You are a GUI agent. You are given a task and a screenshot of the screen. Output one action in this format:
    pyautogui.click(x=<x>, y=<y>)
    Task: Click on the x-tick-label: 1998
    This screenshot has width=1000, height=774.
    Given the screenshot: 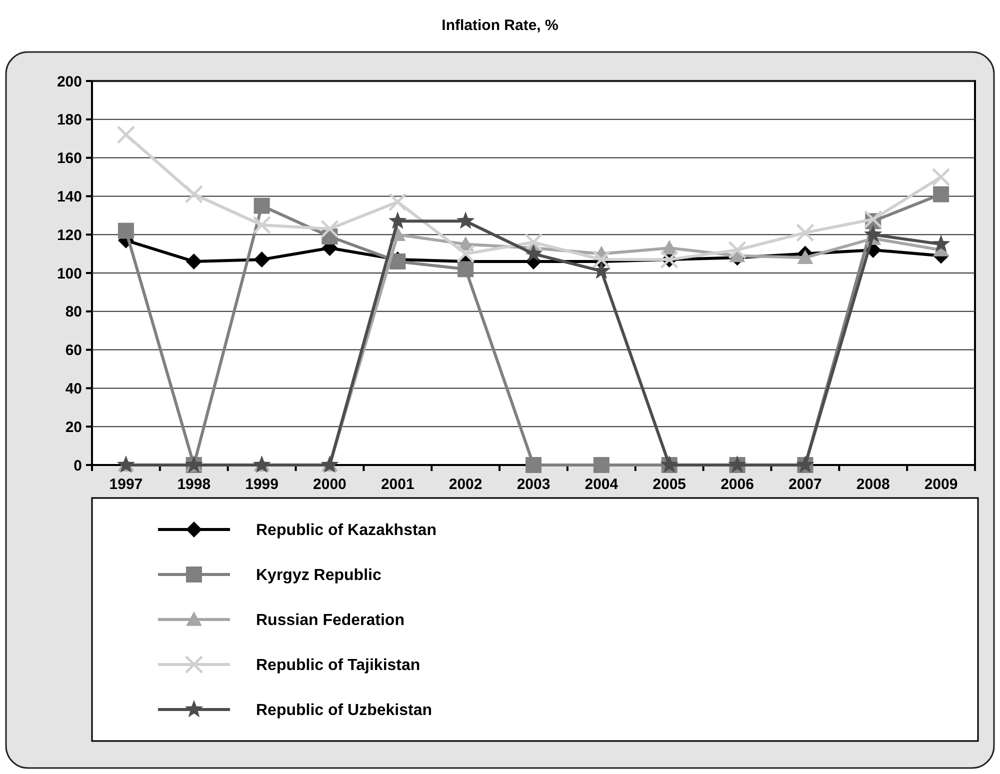 What is the action you would take?
    pyautogui.click(x=194, y=484)
    